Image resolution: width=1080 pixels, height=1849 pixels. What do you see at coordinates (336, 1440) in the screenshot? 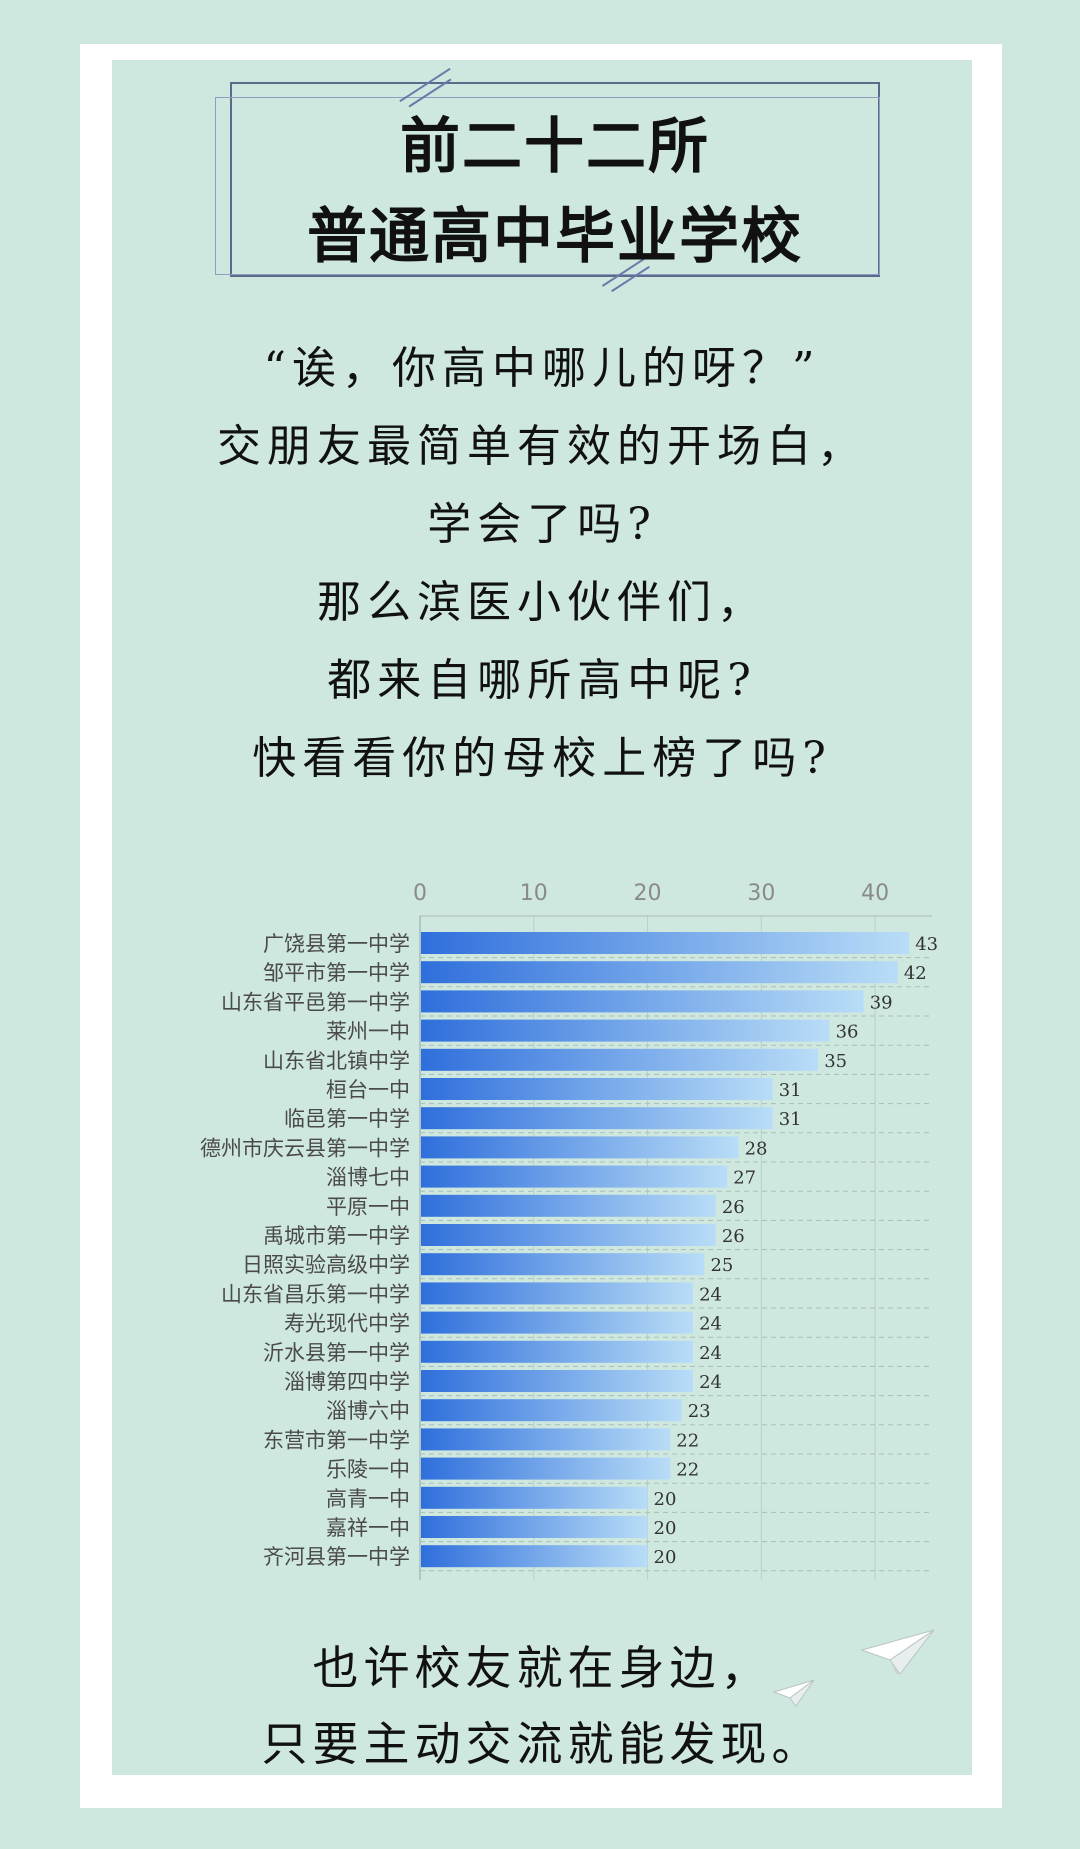
I see `category-label: 东营市第一中学` at bounding box center [336, 1440].